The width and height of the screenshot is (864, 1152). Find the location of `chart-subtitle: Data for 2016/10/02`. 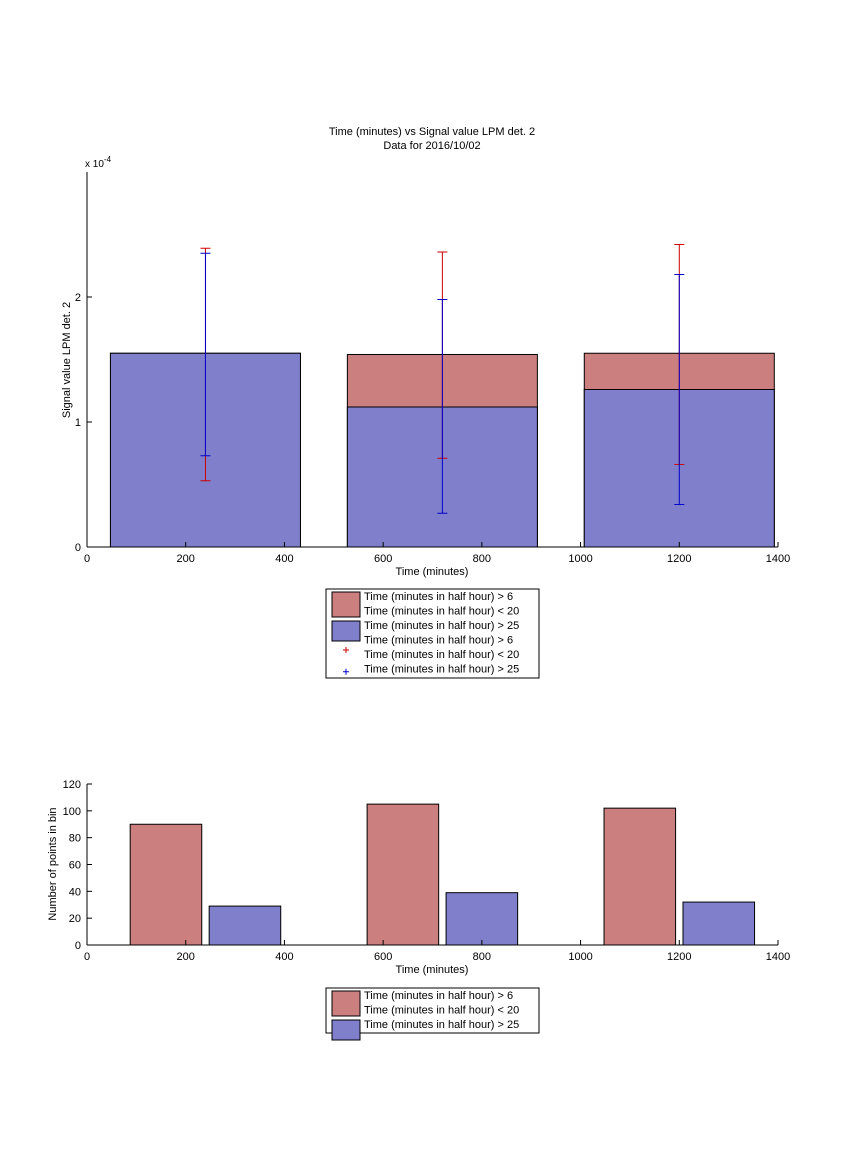

chart-subtitle: Data for 2016/10/02 is located at coordinates (431, 146).